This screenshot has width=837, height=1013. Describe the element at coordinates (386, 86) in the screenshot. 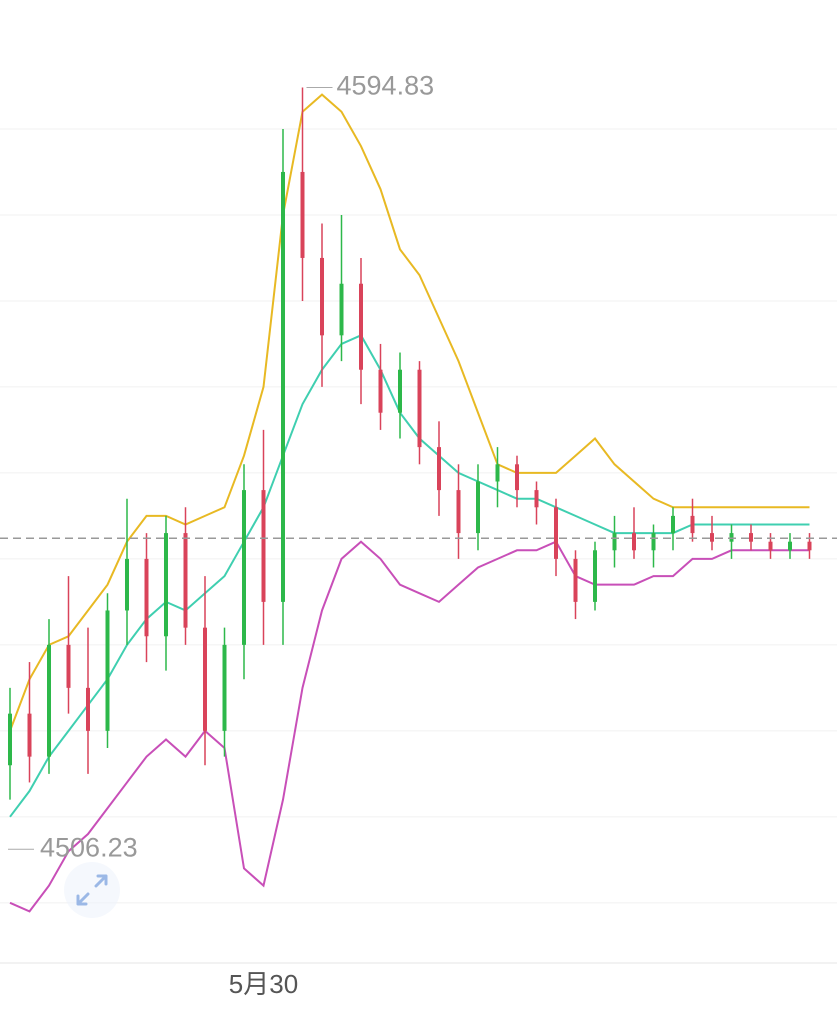

I see `max-price-label: 4594.83` at that location.